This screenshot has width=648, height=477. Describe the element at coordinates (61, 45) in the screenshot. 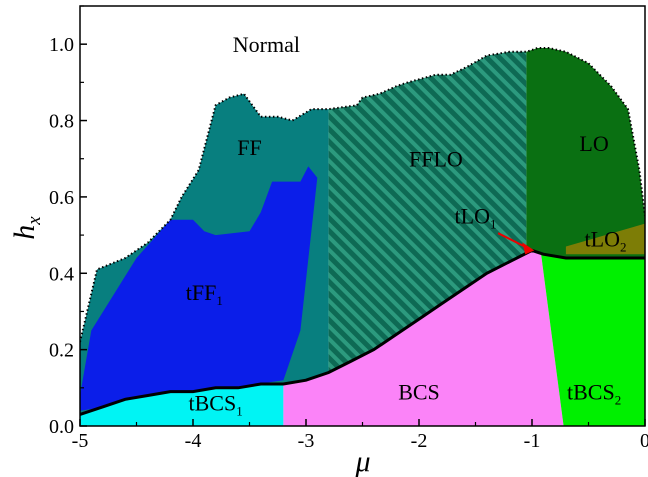

I see `y-tick-label: 1.0` at that location.